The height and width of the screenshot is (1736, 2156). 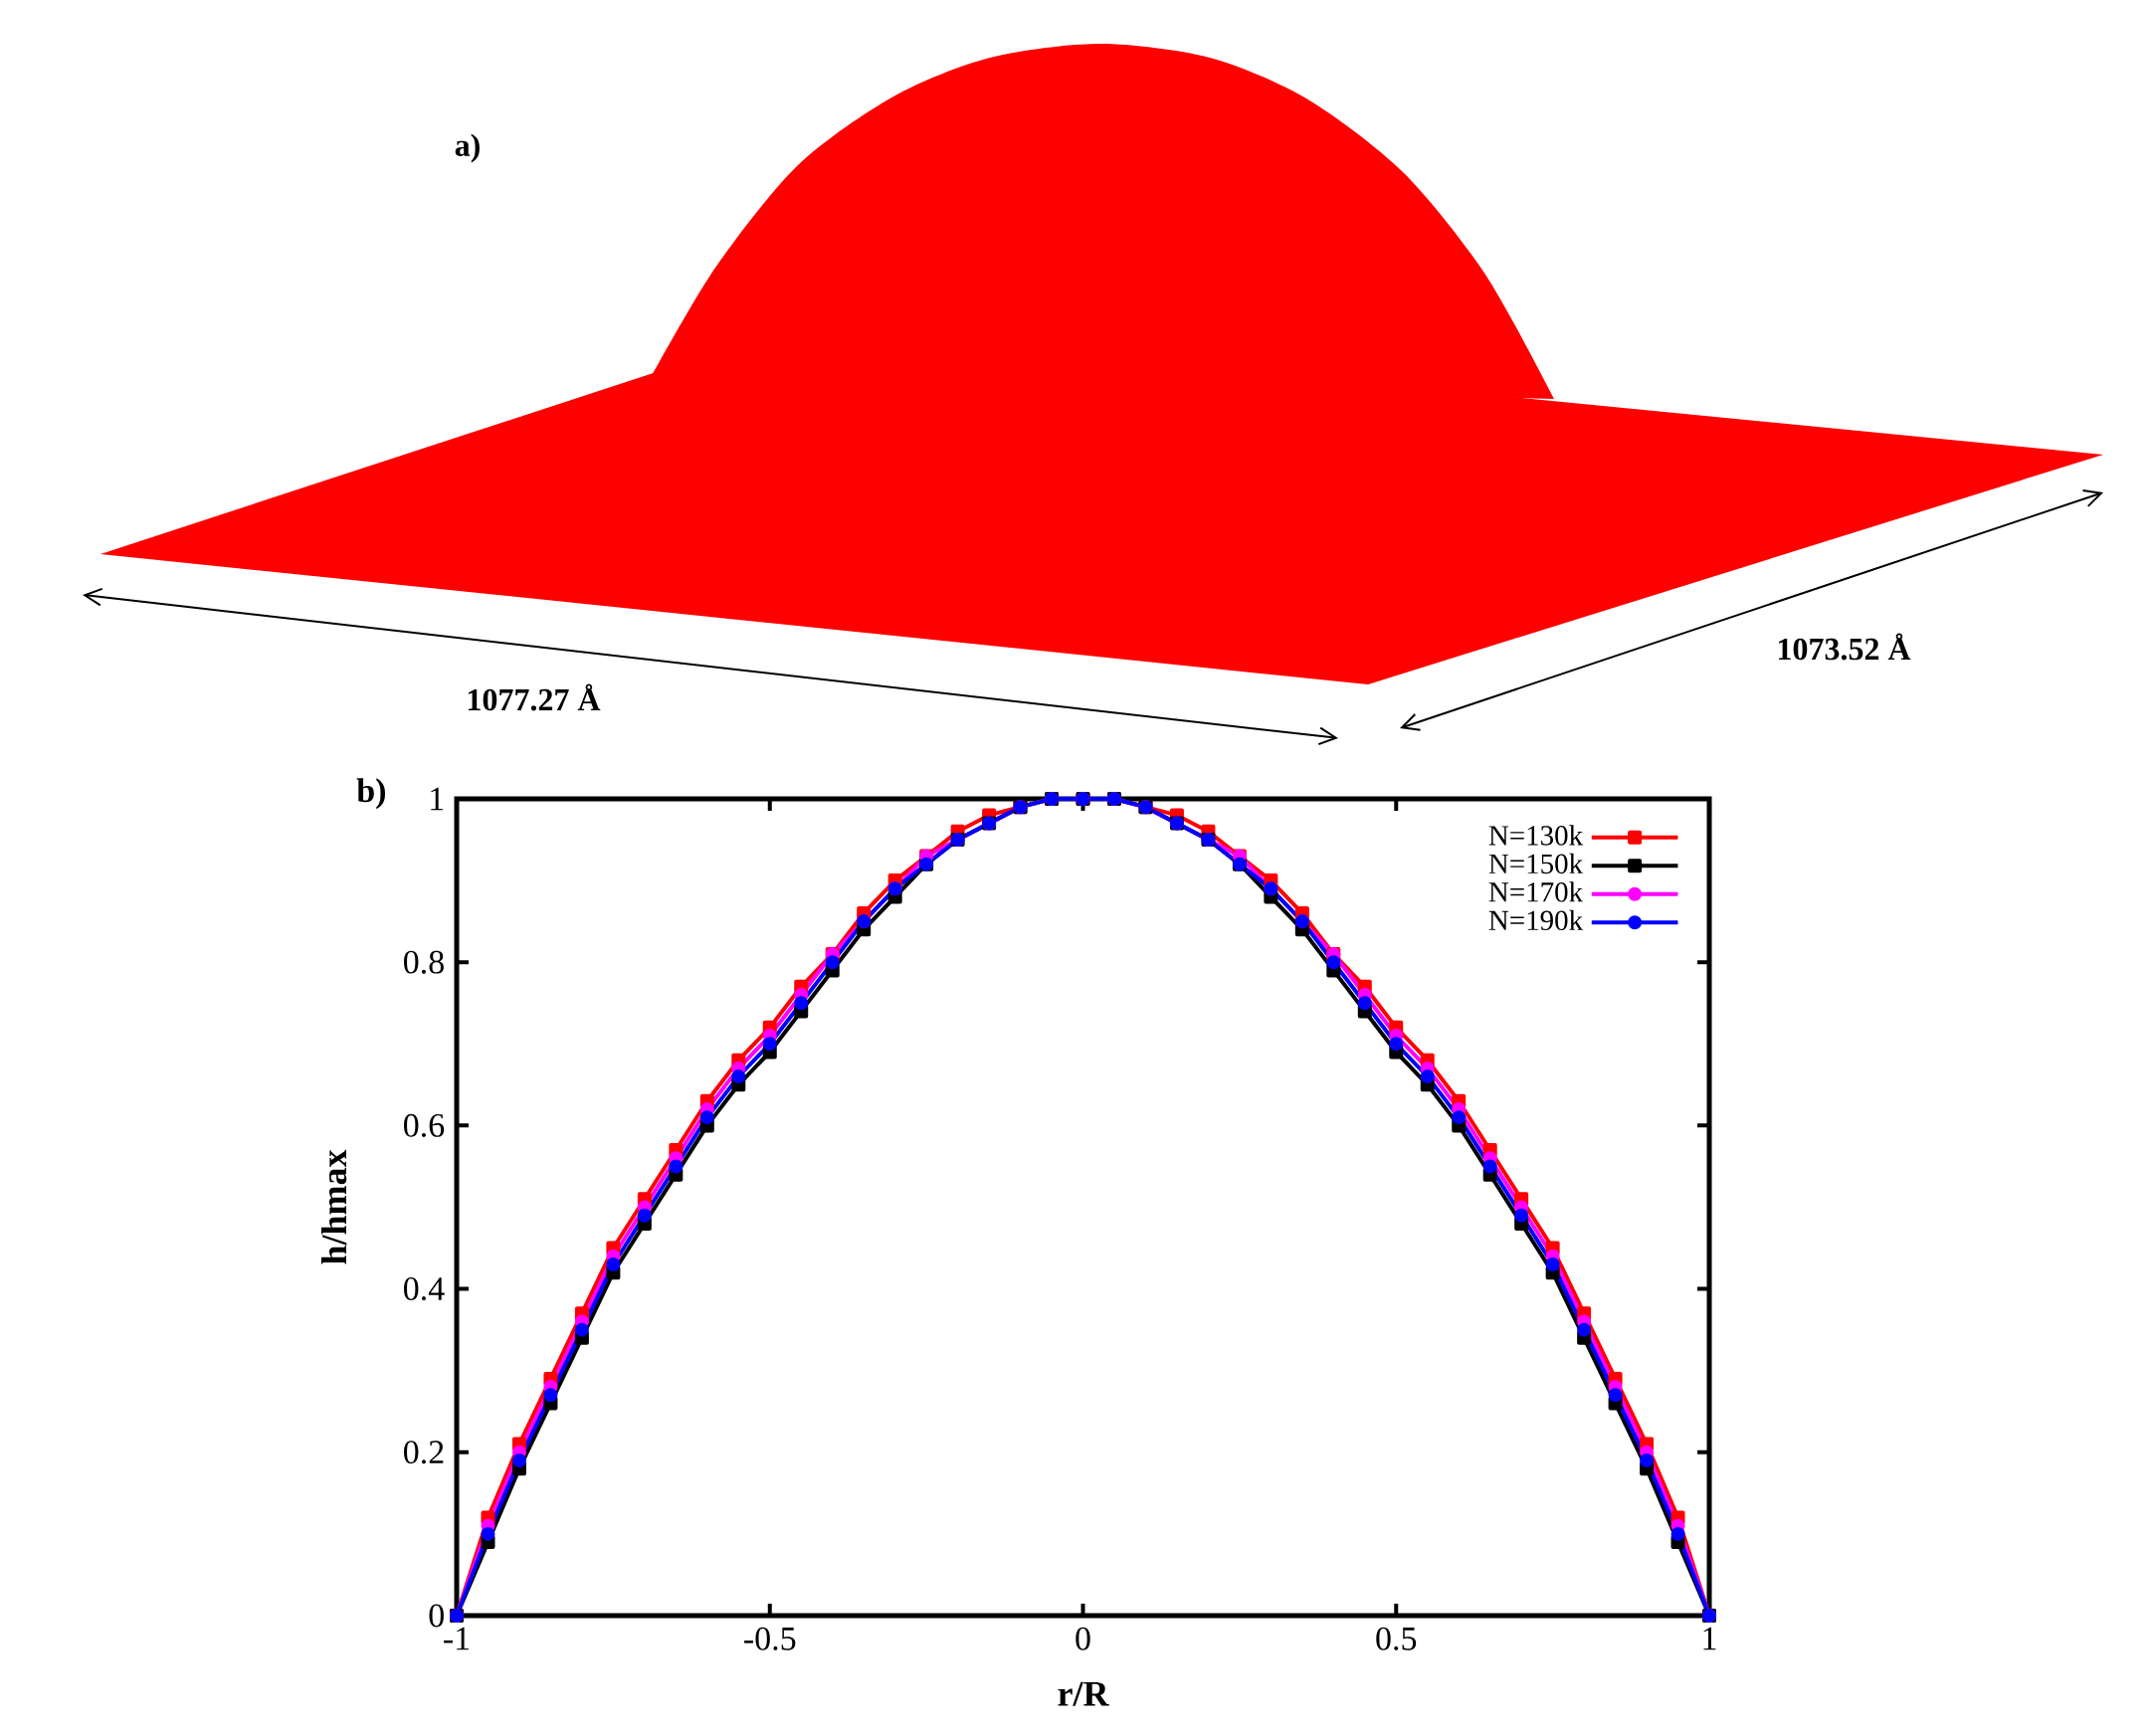 I want to click on y-axis-title: h/hmax, so click(x=333, y=1206).